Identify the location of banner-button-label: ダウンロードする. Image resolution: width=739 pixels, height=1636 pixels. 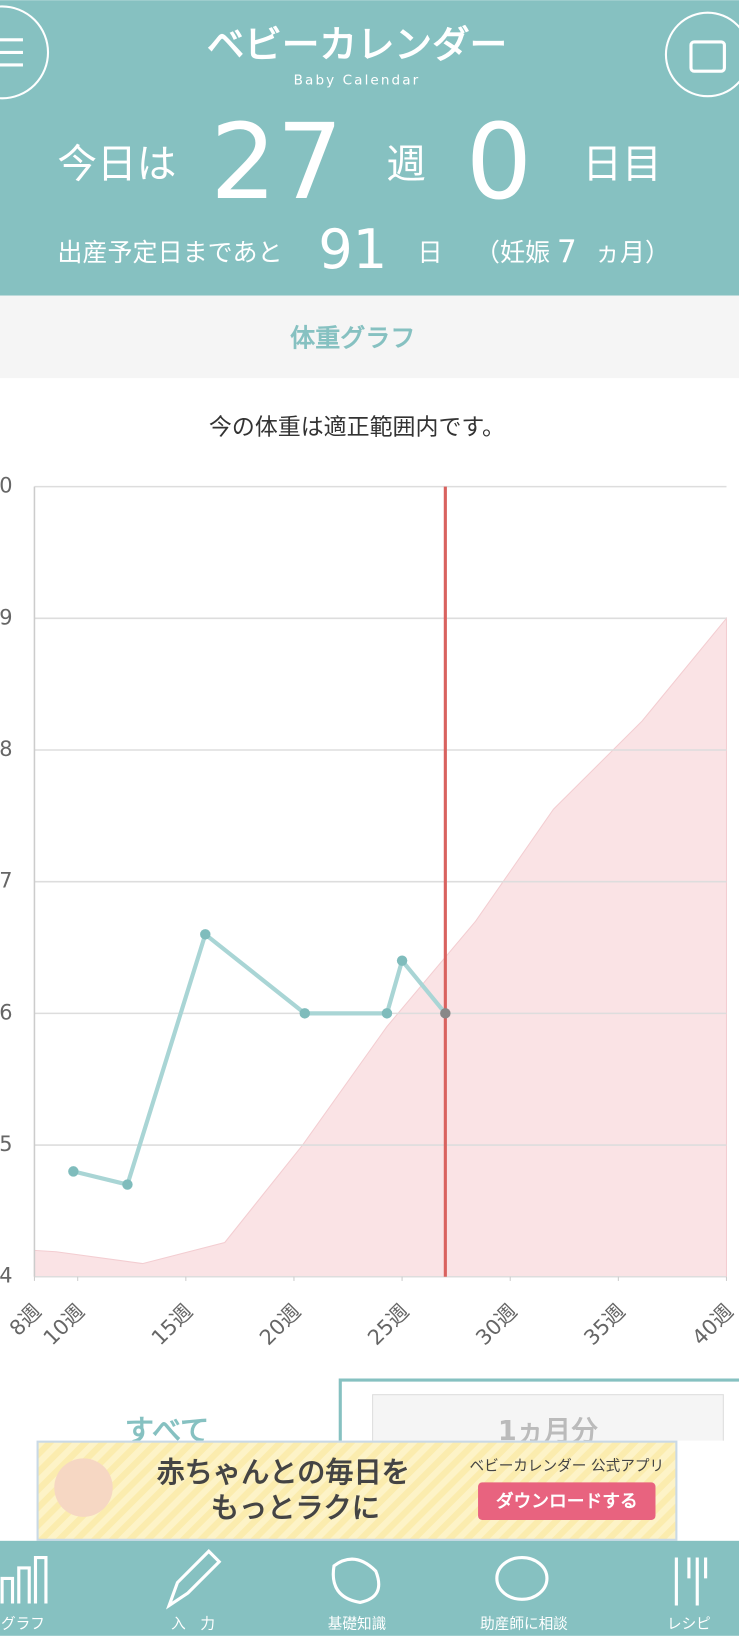
(567, 1501).